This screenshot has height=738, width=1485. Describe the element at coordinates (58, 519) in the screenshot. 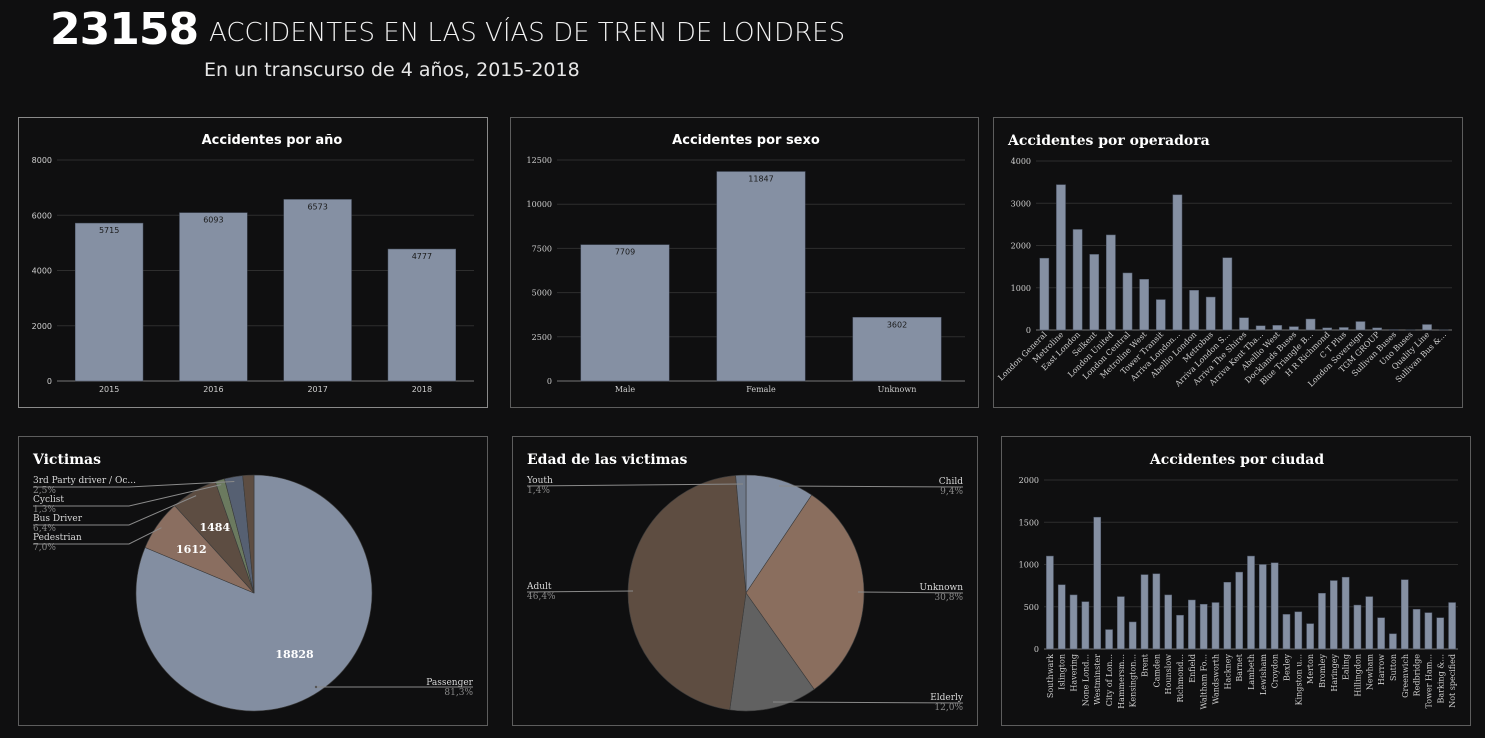

I see `legend-name: Bus Driver` at that location.